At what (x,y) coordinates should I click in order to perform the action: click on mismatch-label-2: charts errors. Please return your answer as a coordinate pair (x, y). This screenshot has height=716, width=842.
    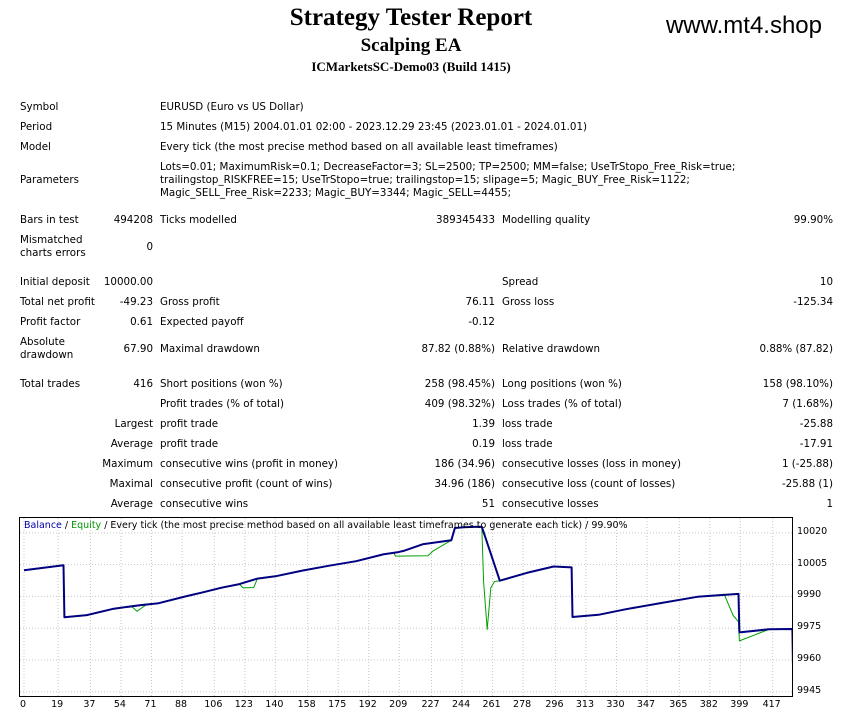
    Looking at the image, I should click on (53, 253).